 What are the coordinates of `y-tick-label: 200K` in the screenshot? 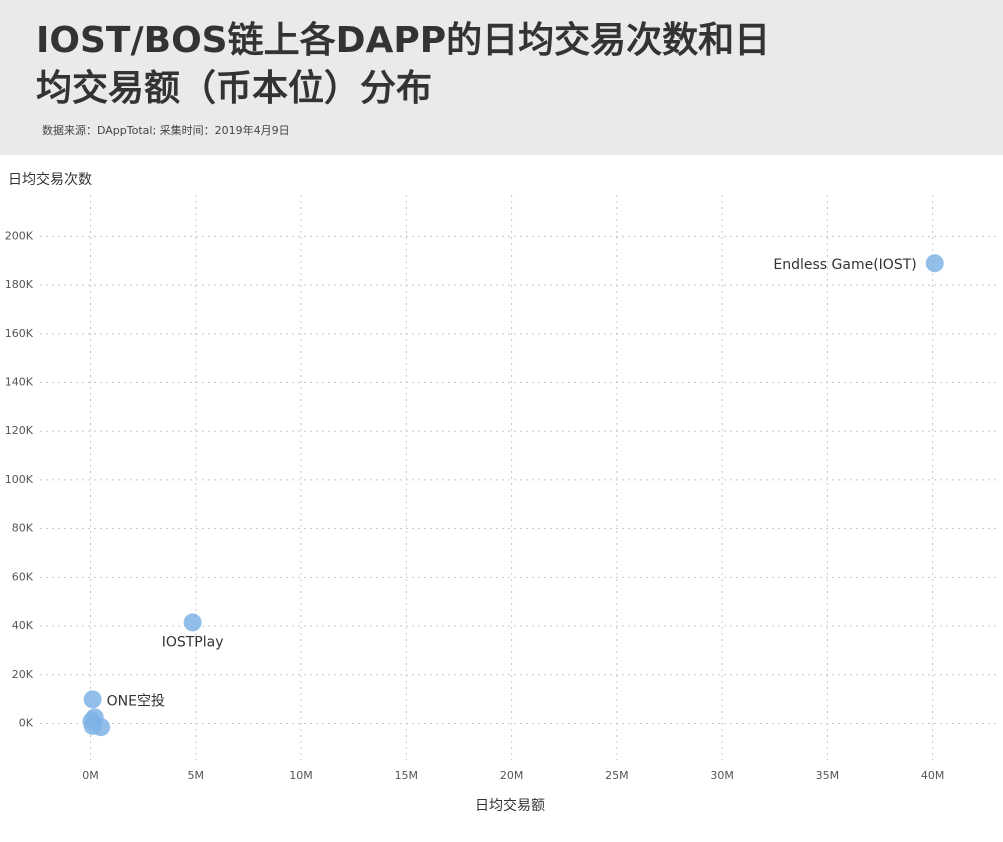 It's located at (19, 235).